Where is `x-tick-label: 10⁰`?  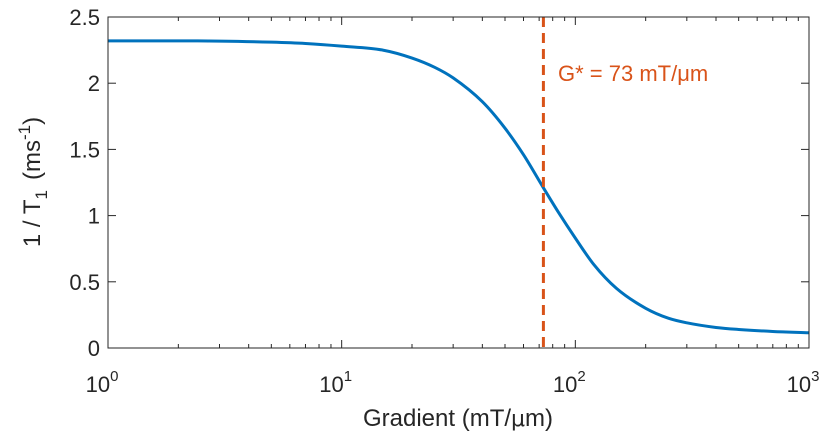
x-tick-label: 10⁰ is located at coordinates (102, 382).